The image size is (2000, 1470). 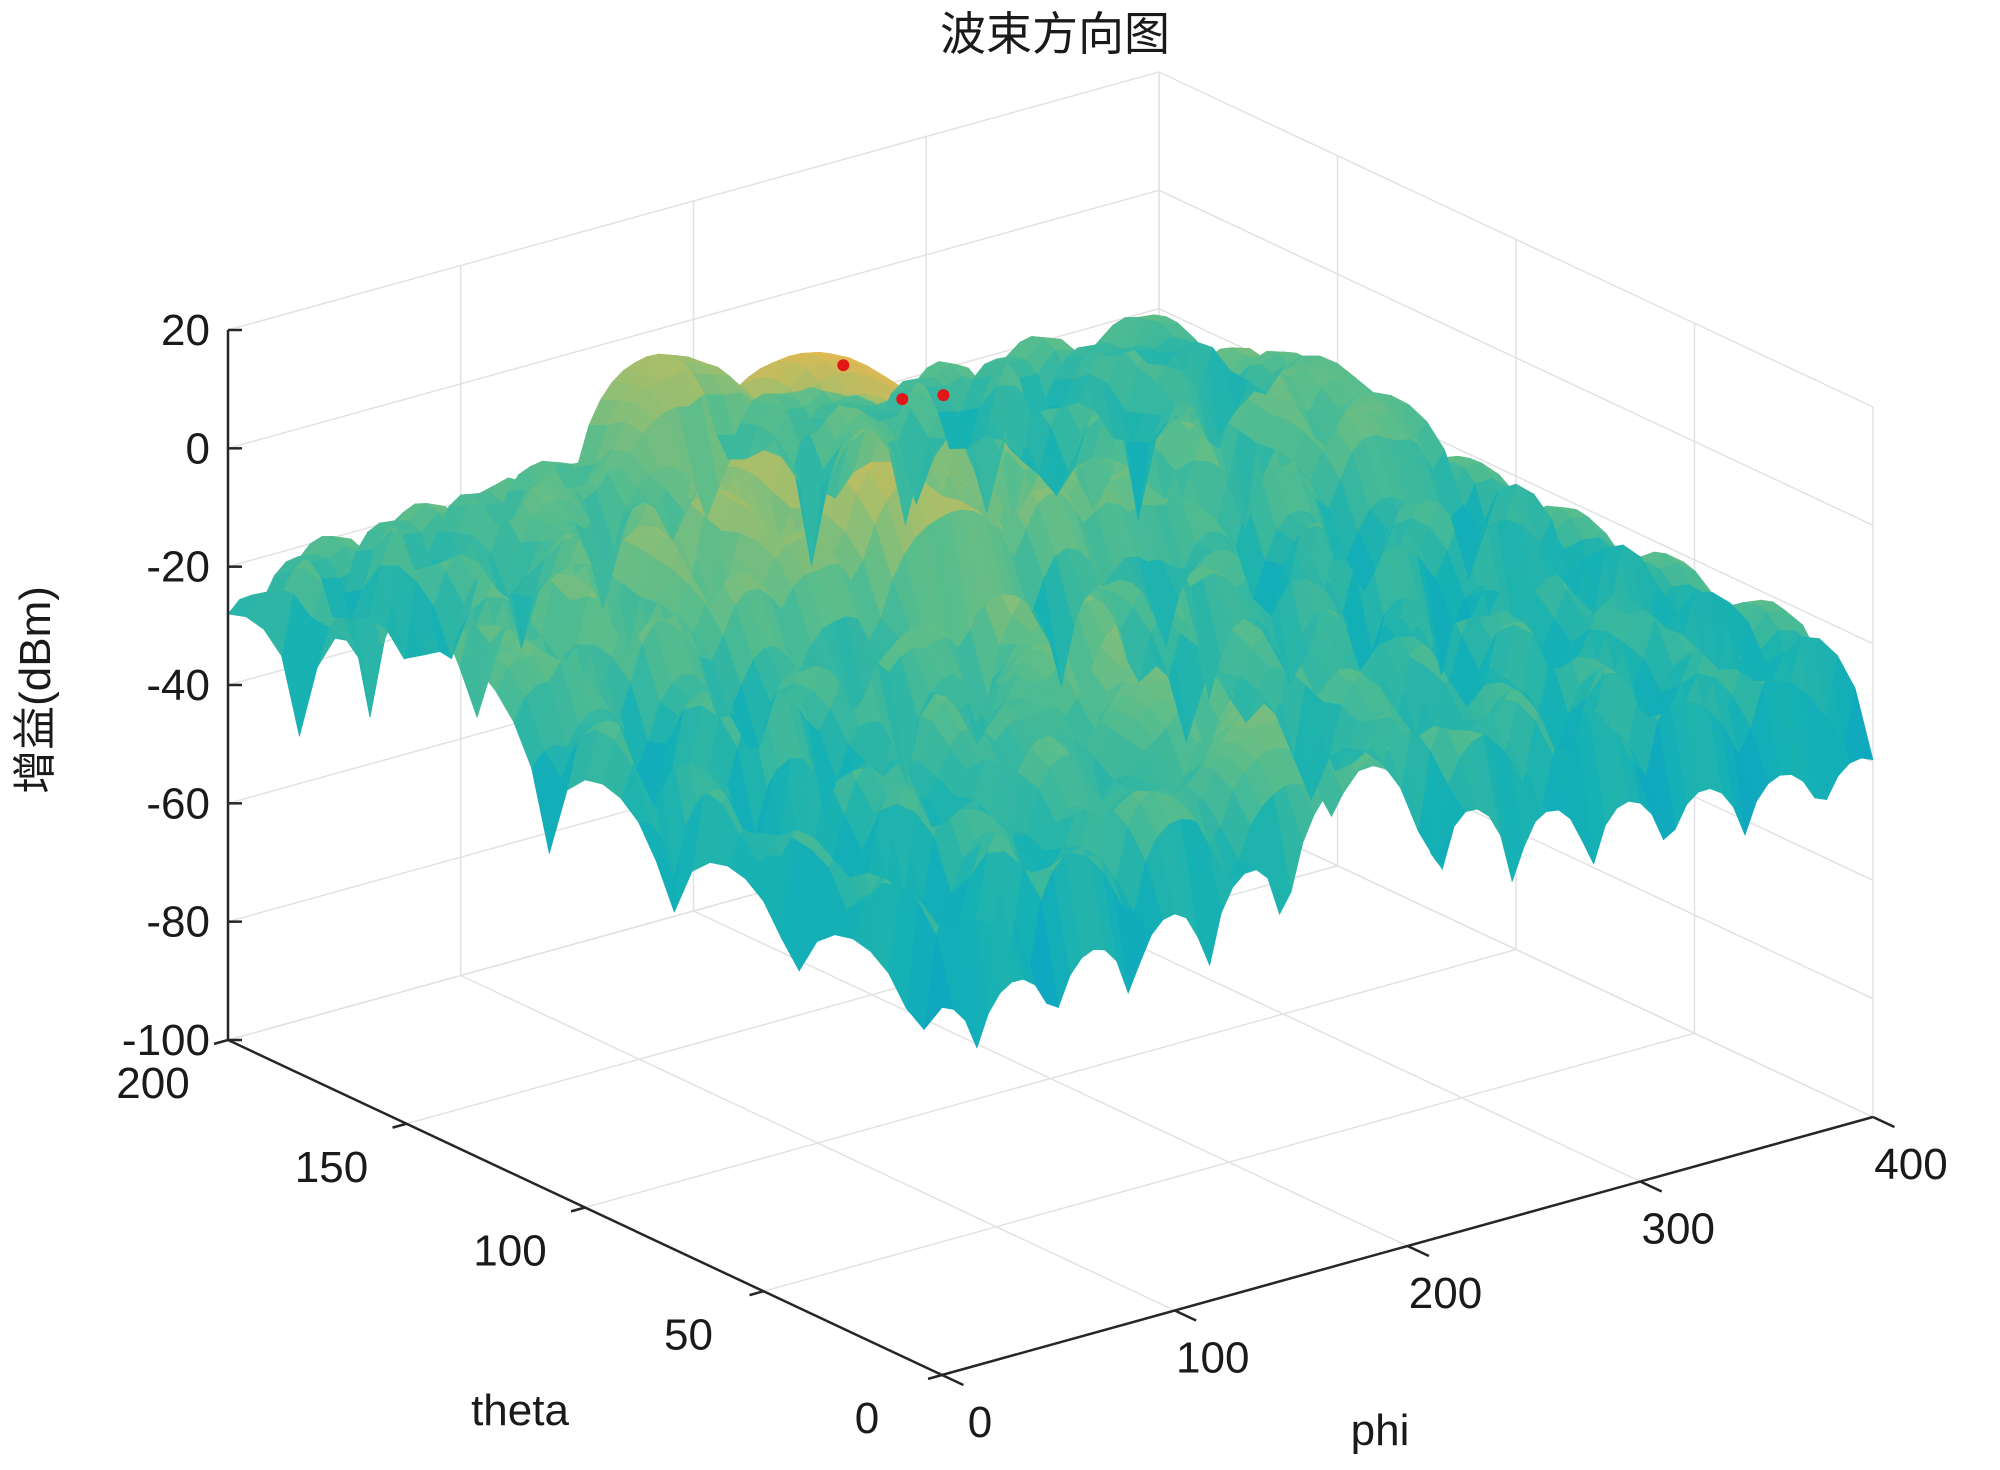 What do you see at coordinates (35, 690) in the screenshot?
I see `z-axis-label: 增益(dBm)` at bounding box center [35, 690].